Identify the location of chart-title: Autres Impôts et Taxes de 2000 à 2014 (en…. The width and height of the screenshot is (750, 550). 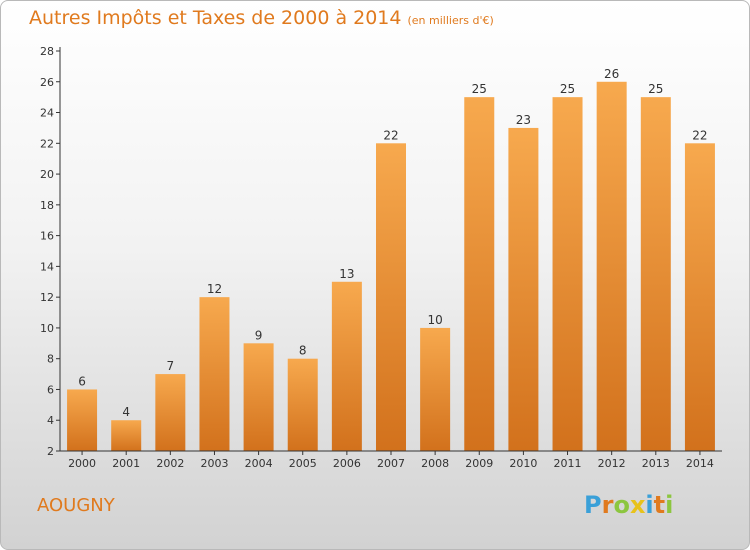
(261, 18).